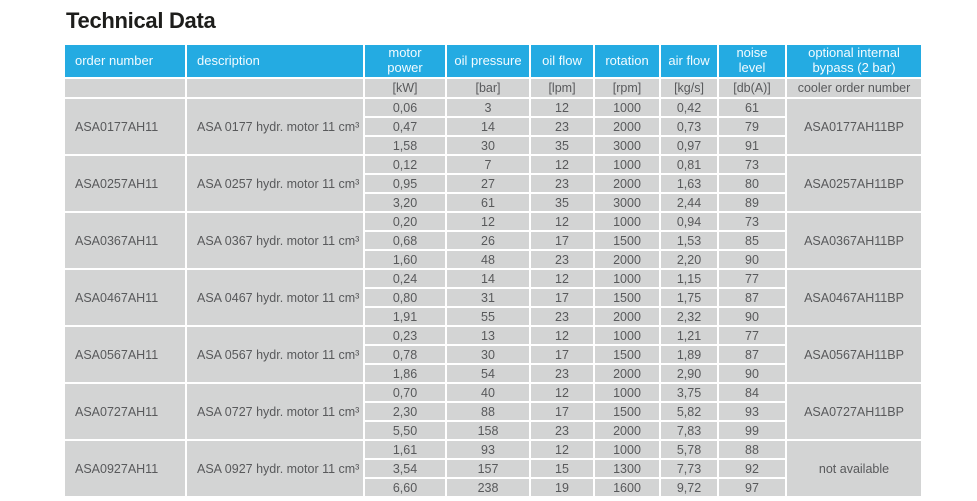  What do you see at coordinates (689, 202) in the screenshot?
I see `value-cell: 2,44` at bounding box center [689, 202].